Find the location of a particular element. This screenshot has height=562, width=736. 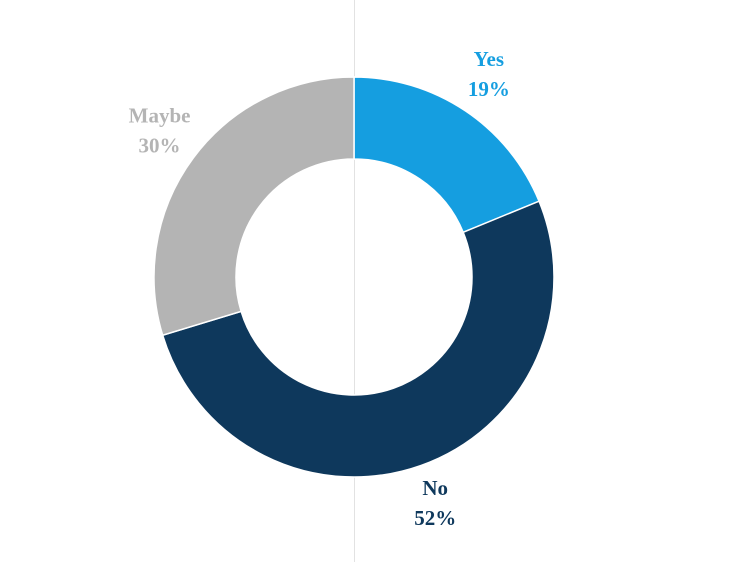

value-label: 30% is located at coordinates (160, 146).